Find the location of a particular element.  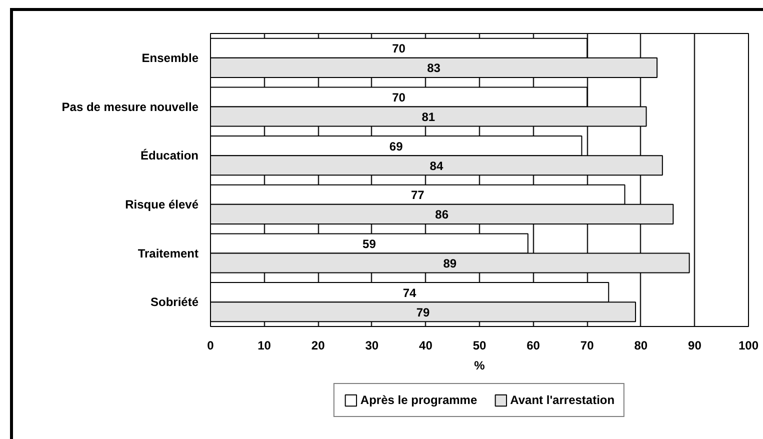

data-label: 77 is located at coordinates (417, 195).